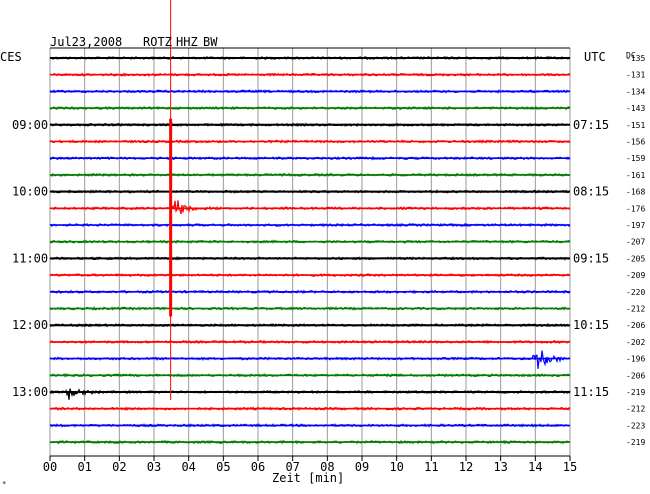 This screenshot has width=650, height=494. I want to click on dc-offset-label: -156, so click(635, 142).